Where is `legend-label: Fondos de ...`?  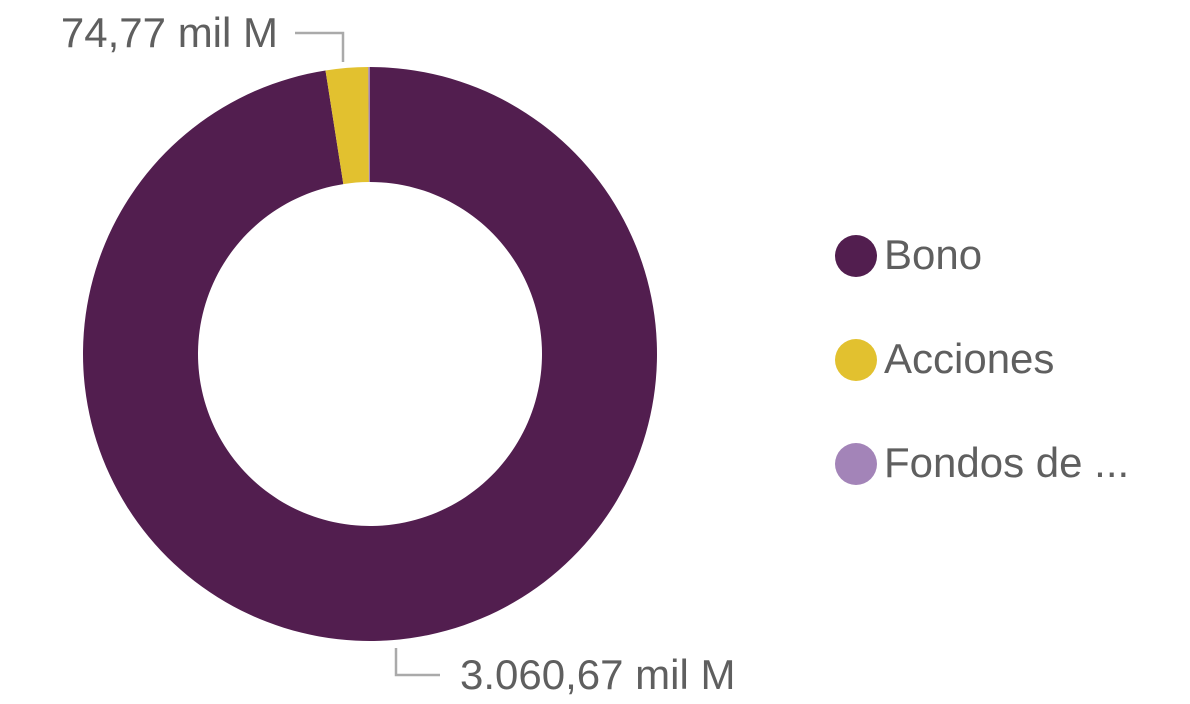 legend-label: Fondos de ... is located at coordinates (1006, 462).